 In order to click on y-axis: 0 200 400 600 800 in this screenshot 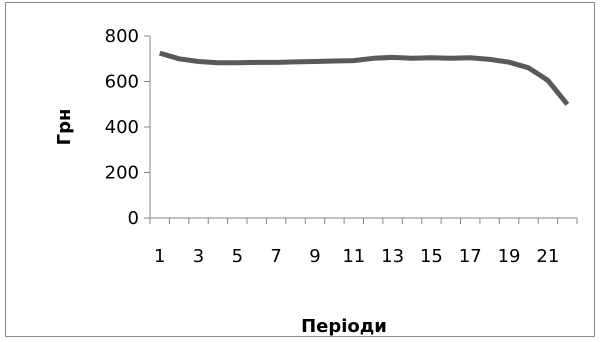, I will do `click(128, 127)`.